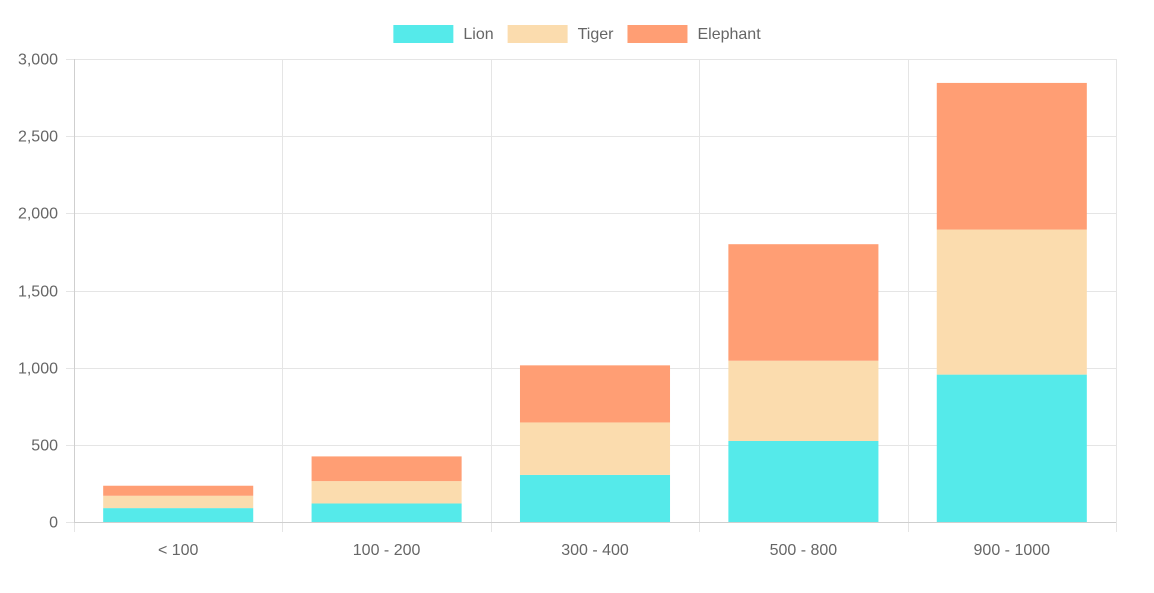 The width and height of the screenshot is (1154, 593). What do you see at coordinates (38, 214) in the screenshot?
I see `y-tick-label: 2,000` at bounding box center [38, 214].